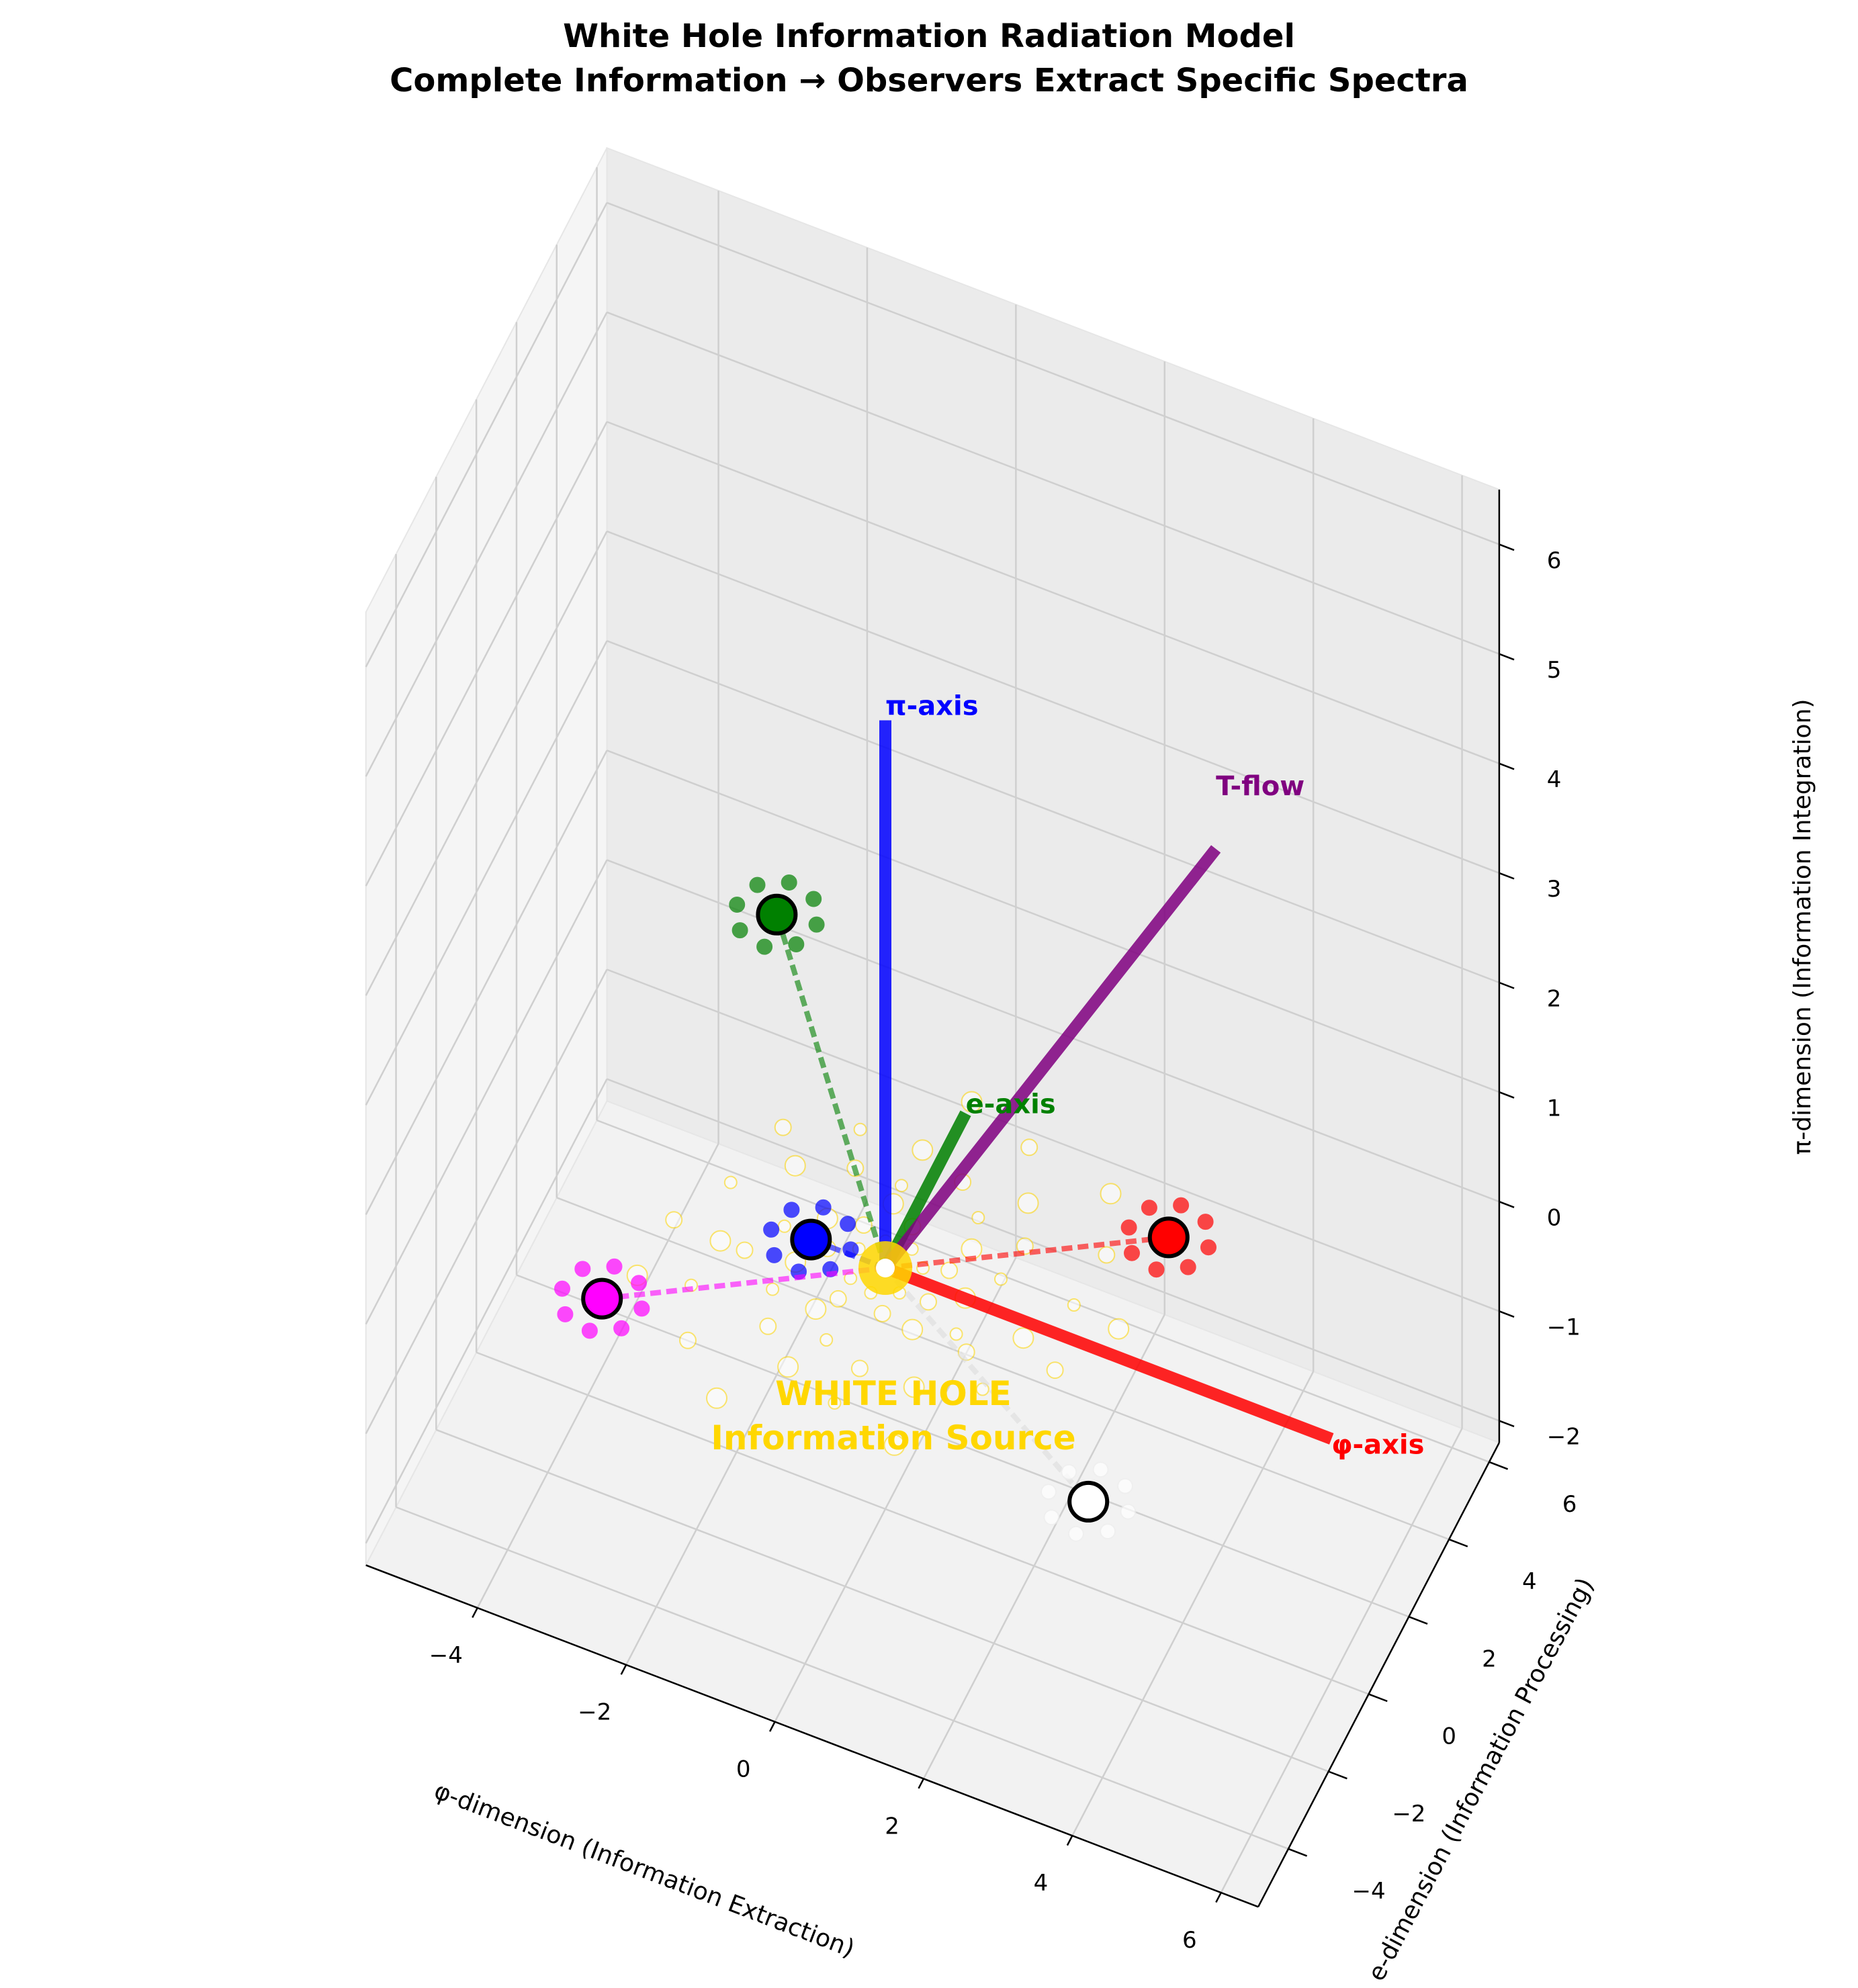 This screenshot has width=1858, height=1988. Describe the element at coordinates (1449, 1737) in the screenshot. I see `y-tick-label: 0` at that location.